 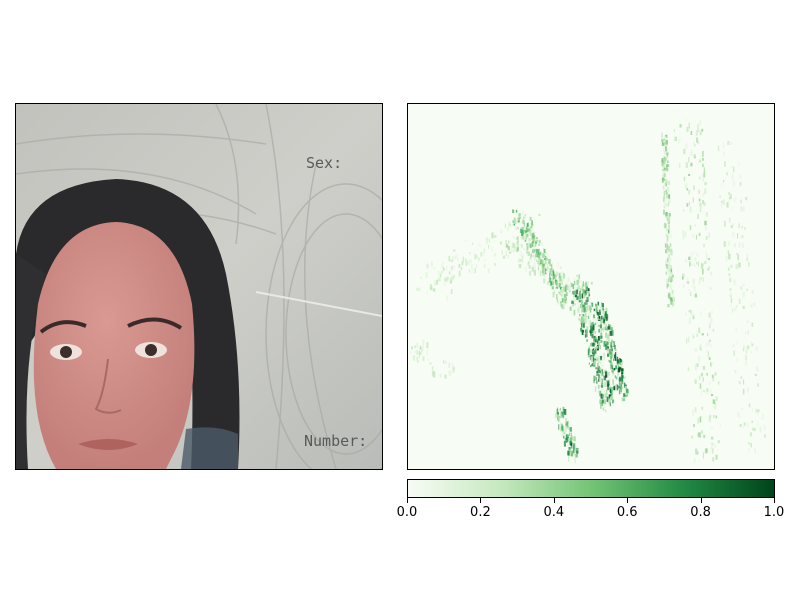 I want to click on colorbar-tick, so click(x=407, y=500).